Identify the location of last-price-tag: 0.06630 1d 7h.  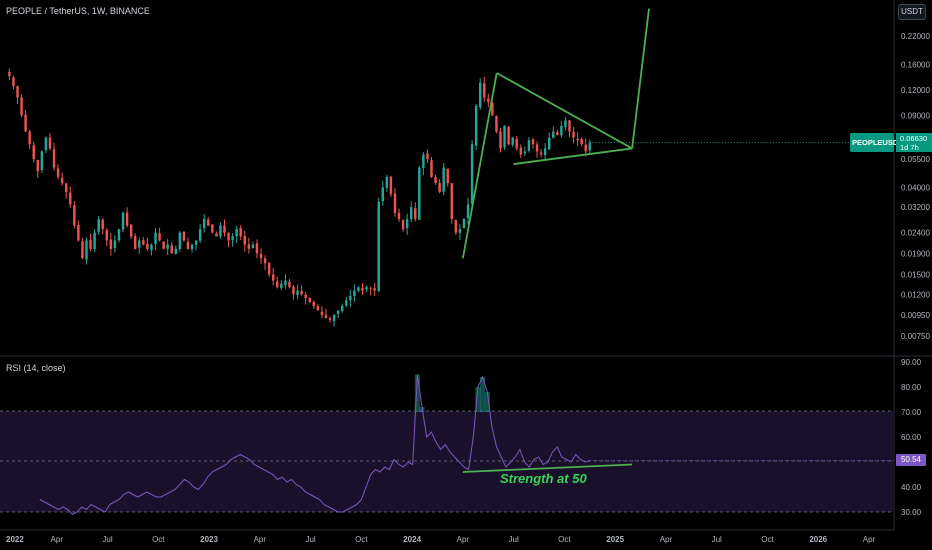
(914, 142).